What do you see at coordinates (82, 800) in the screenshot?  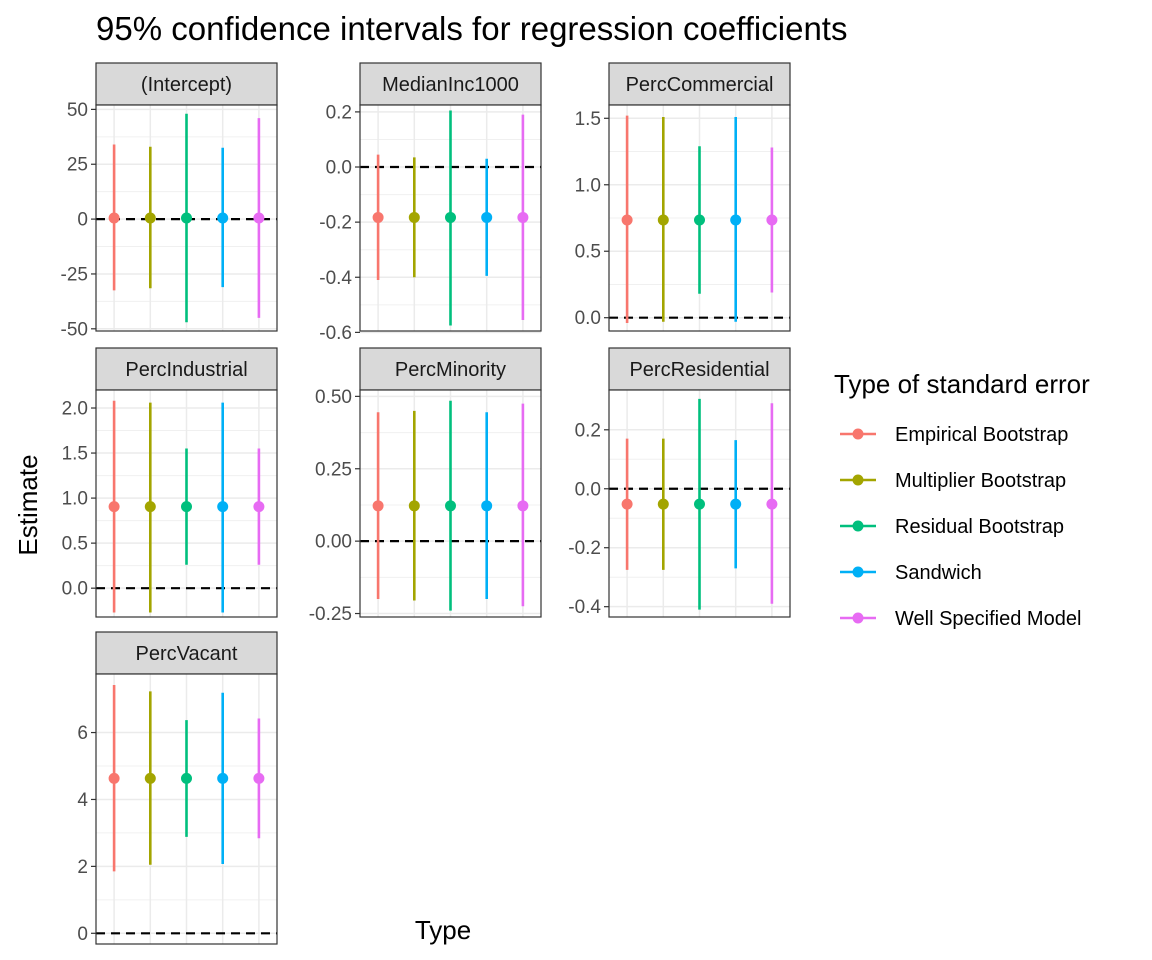 I see `y-tick-label: 4` at bounding box center [82, 800].